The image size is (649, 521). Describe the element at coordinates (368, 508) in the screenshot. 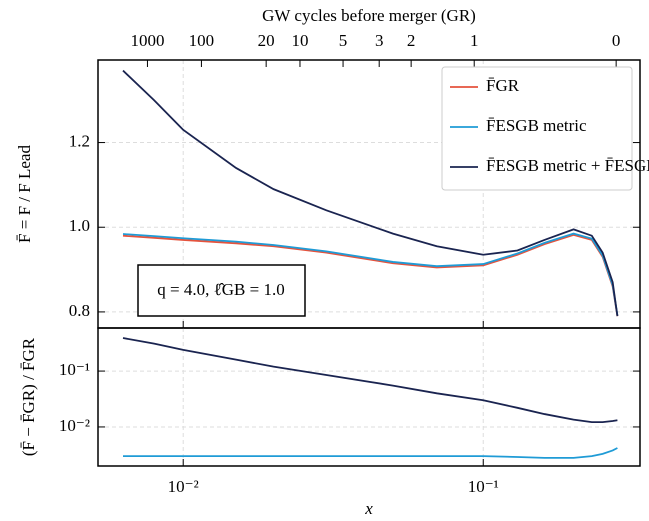

I see `x-axis-label: x` at that location.